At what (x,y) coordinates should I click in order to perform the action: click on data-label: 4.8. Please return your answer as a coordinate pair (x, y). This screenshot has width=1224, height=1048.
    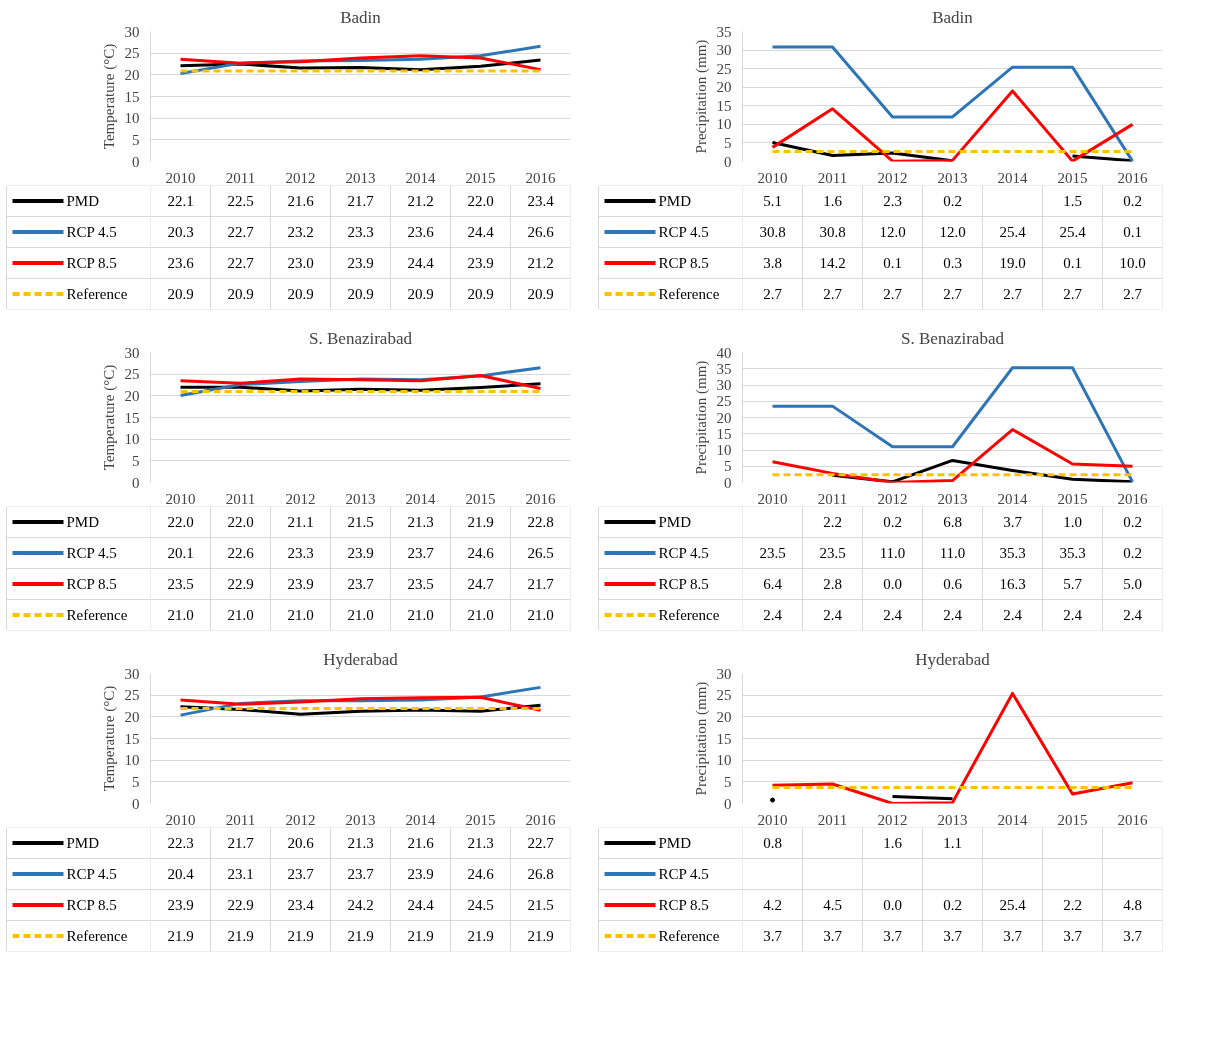
    Looking at the image, I should click on (1132, 905).